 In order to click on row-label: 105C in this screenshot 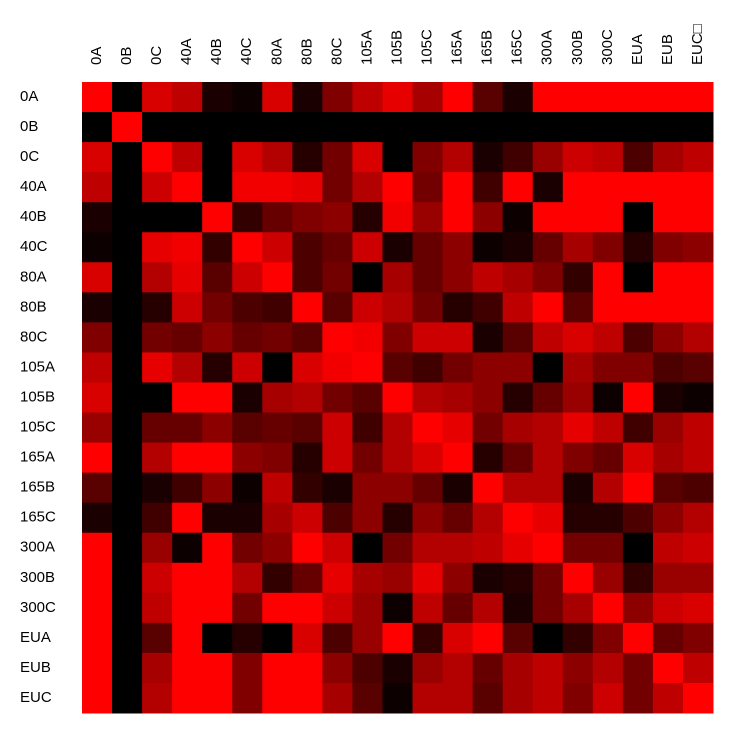, I will do `click(38, 427)`.